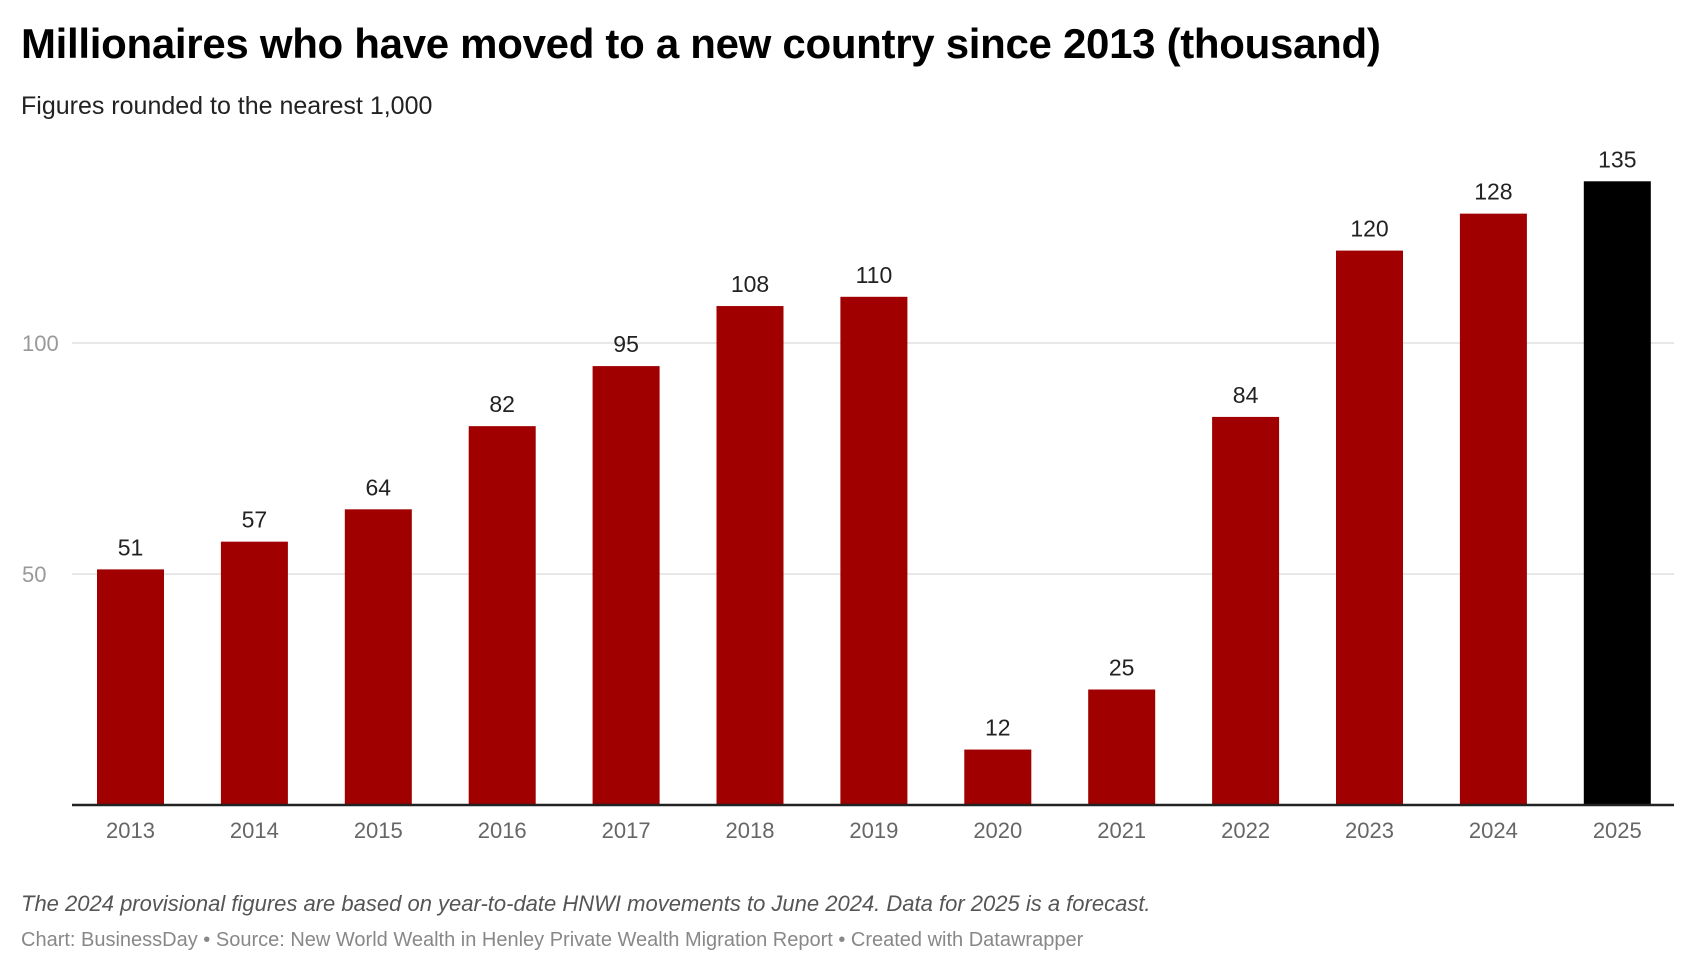 The height and width of the screenshot is (970, 1684). Describe the element at coordinates (1122, 747) in the screenshot. I see `bar-2021` at that location.